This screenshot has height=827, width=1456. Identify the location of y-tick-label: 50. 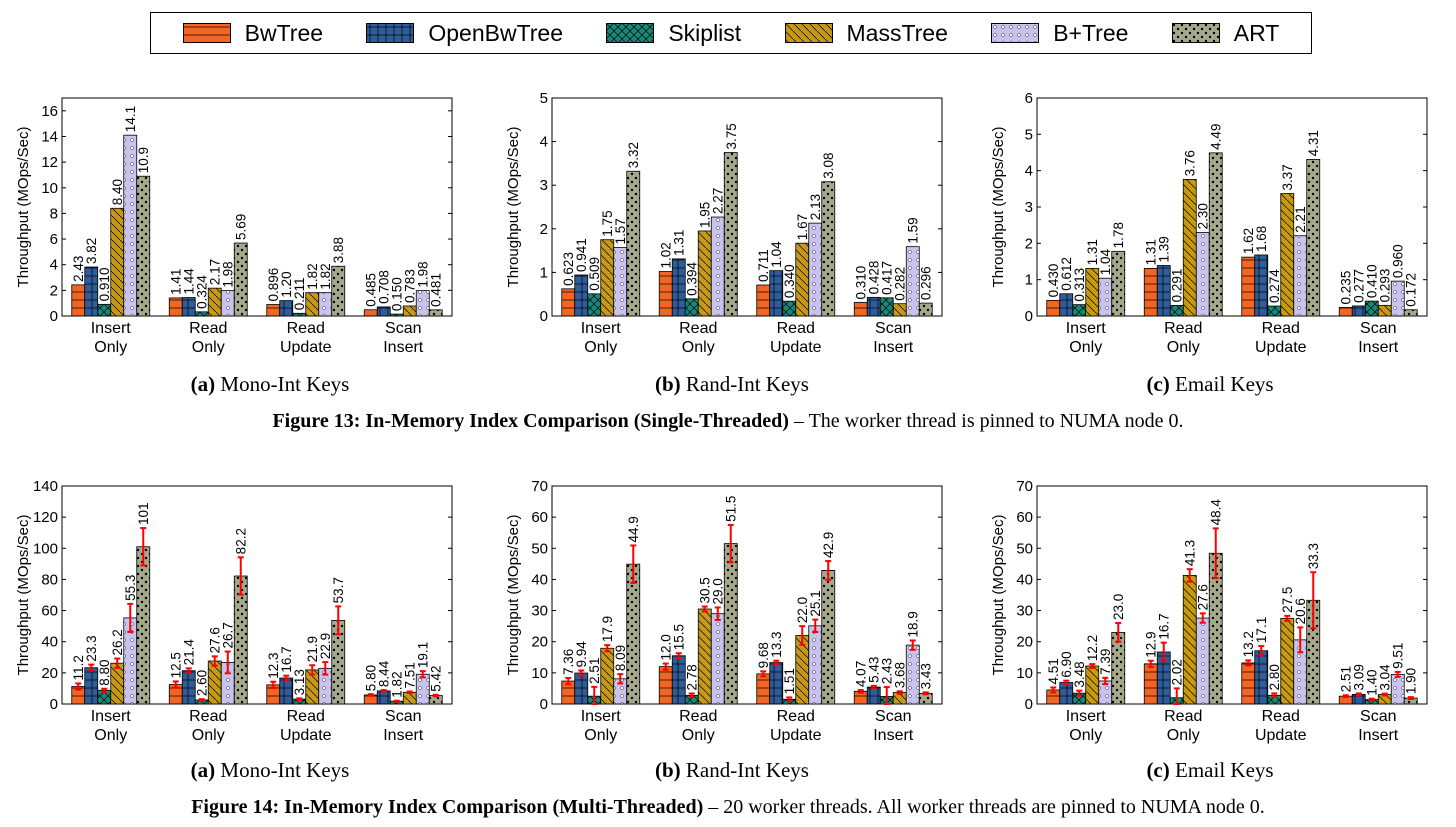
(539, 548).